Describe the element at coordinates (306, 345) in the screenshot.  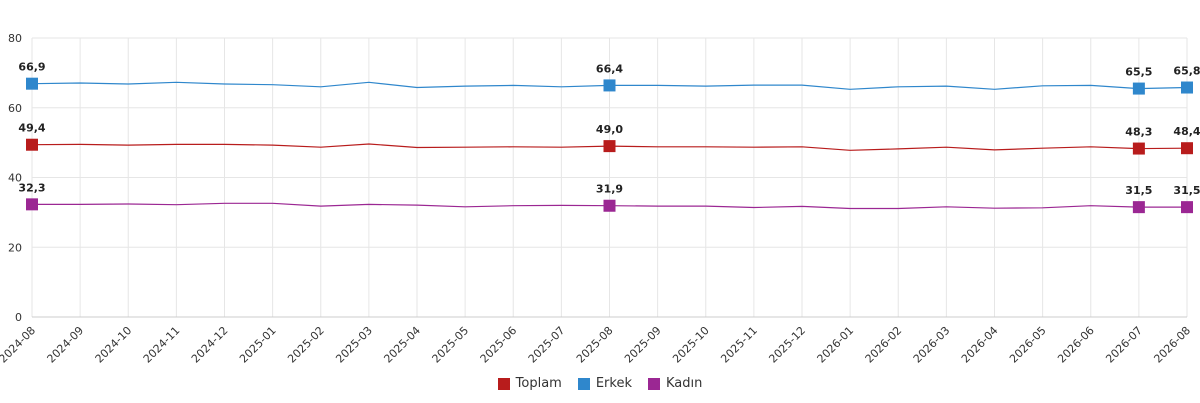
I see `x-tick-label: 2025-02` at that location.